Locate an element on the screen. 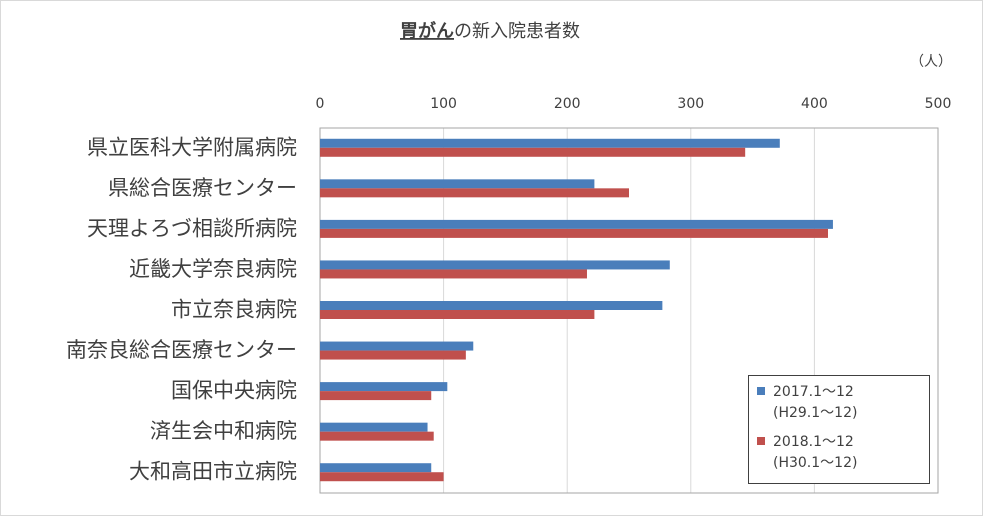 The width and height of the screenshot is (983, 516). y-tick-label: 南奈良総合医療センター is located at coordinates (181, 350).